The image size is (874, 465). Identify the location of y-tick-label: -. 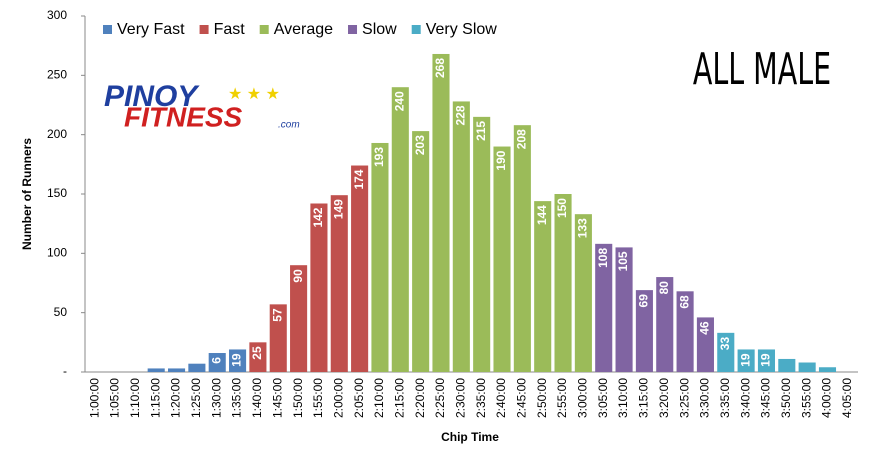
(65, 371).